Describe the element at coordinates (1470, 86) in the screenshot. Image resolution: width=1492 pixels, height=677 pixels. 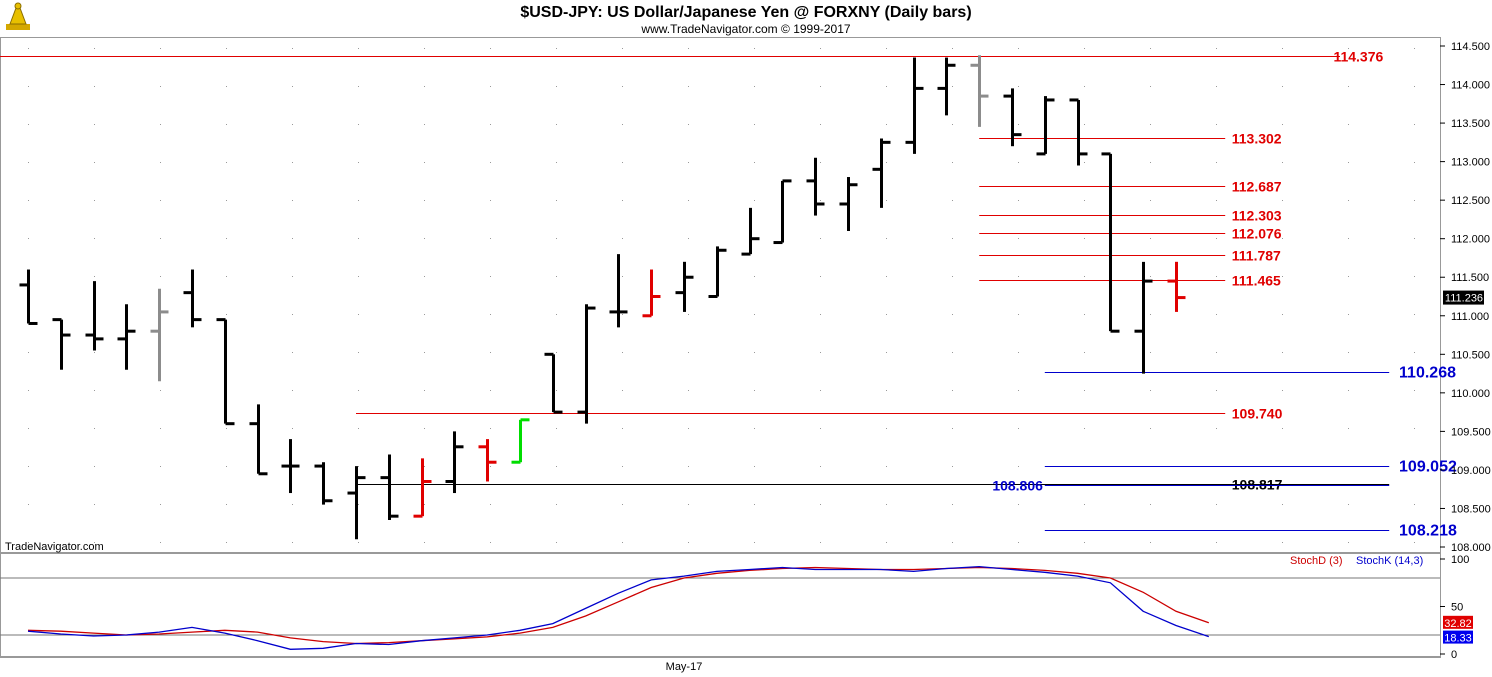
I see `y-tick-label: 114.000` at that location.